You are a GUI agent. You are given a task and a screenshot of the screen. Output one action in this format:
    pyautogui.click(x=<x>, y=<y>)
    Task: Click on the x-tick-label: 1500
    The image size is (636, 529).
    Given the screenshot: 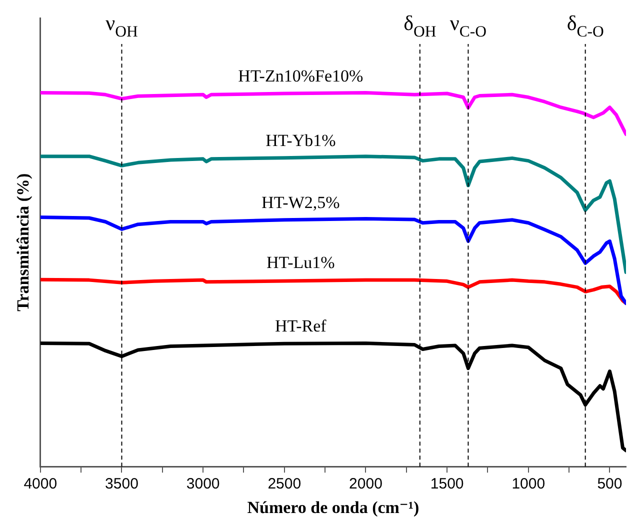 What is the action you would take?
    pyautogui.click(x=447, y=484)
    